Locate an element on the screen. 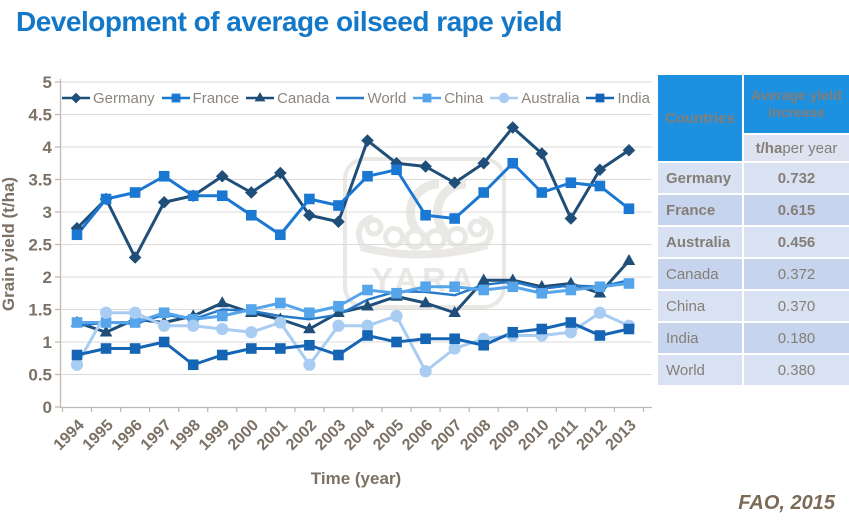  germany-marker-glyph is located at coordinates (76, 98).